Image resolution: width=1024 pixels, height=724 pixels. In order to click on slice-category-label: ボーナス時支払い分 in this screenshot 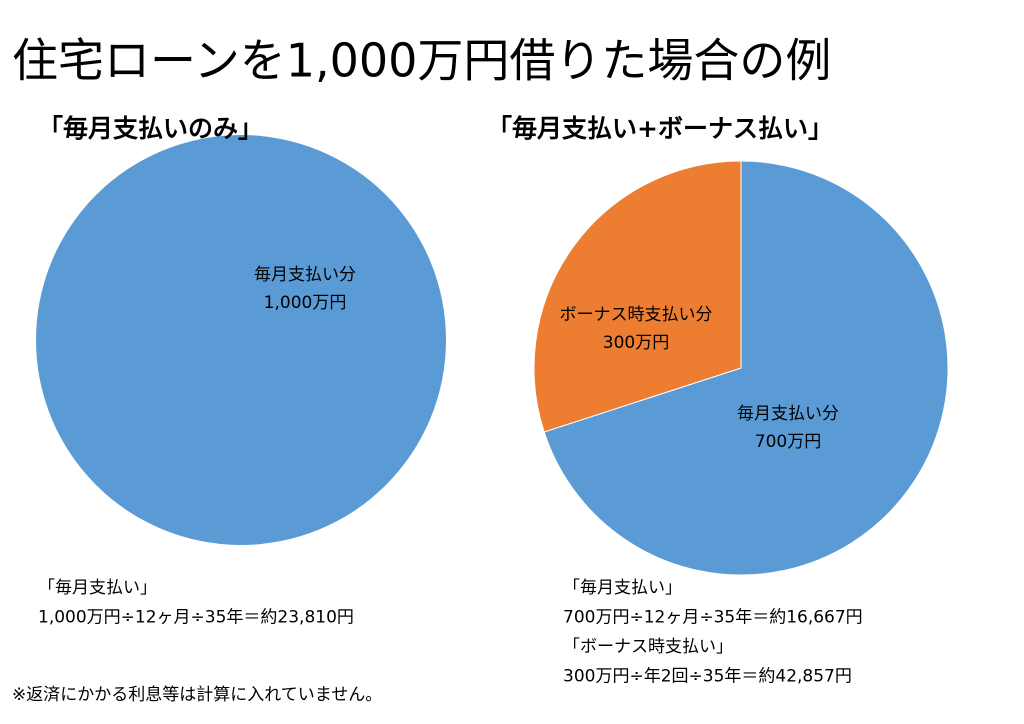, I will do `click(636, 315)`.